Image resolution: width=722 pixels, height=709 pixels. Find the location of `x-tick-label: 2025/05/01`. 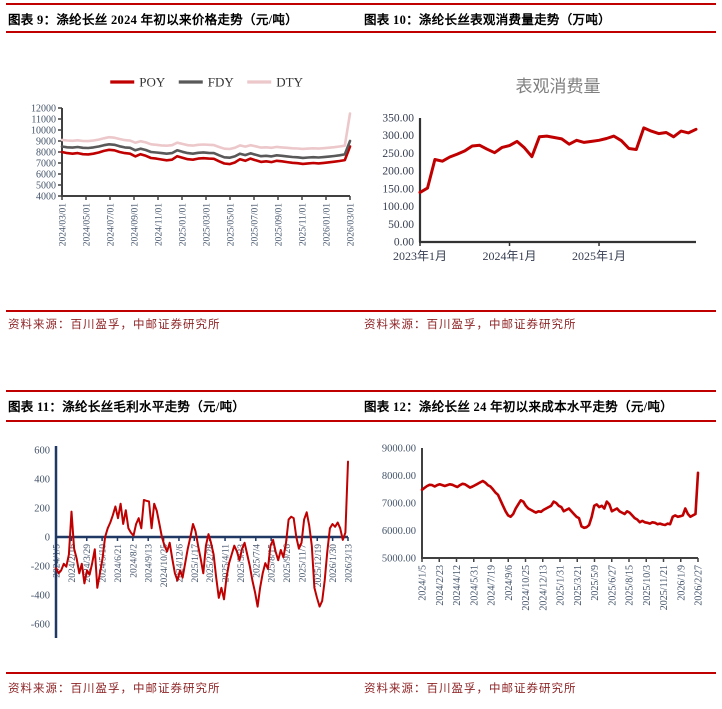

x-tick-label: 2025/05/01 is located at coordinates (232, 225).